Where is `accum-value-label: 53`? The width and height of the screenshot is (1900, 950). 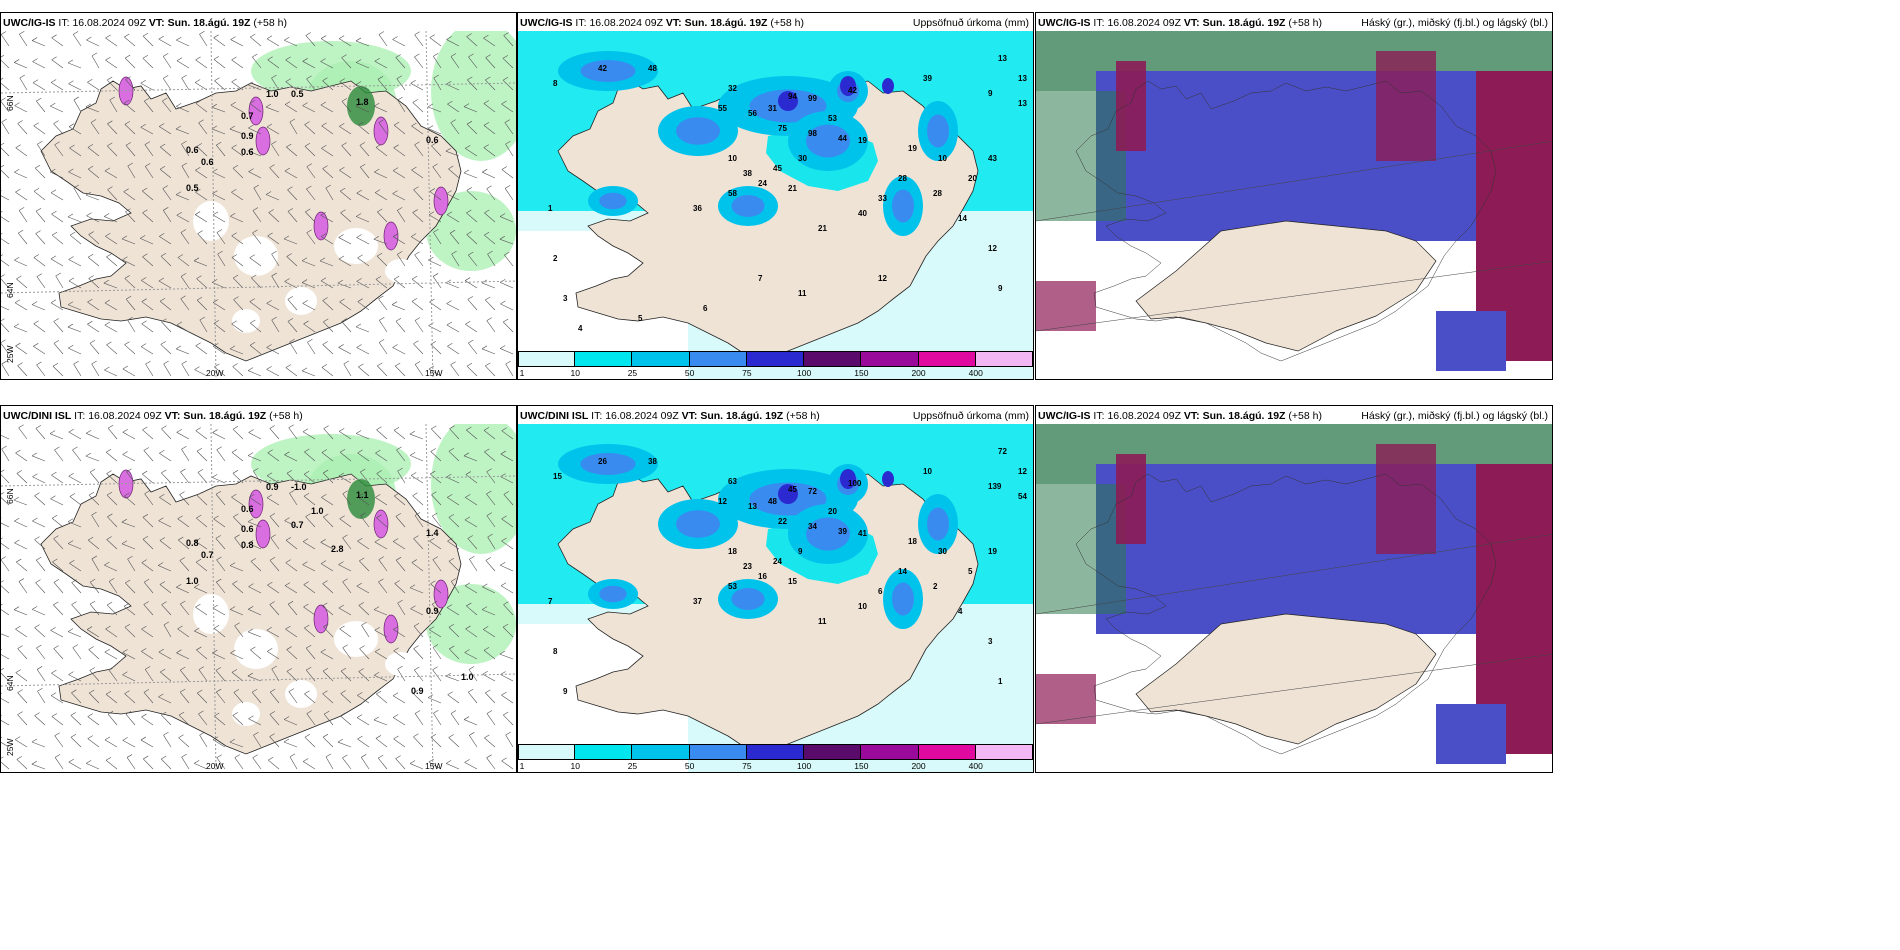
accum-value-label: 53 is located at coordinates (732, 586).